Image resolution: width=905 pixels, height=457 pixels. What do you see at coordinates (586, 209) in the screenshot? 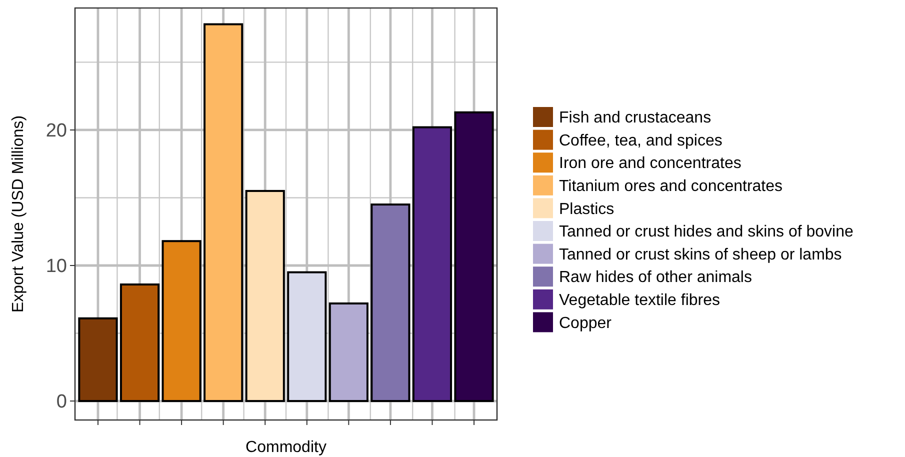
I see `legend-label: Plastics` at bounding box center [586, 209].